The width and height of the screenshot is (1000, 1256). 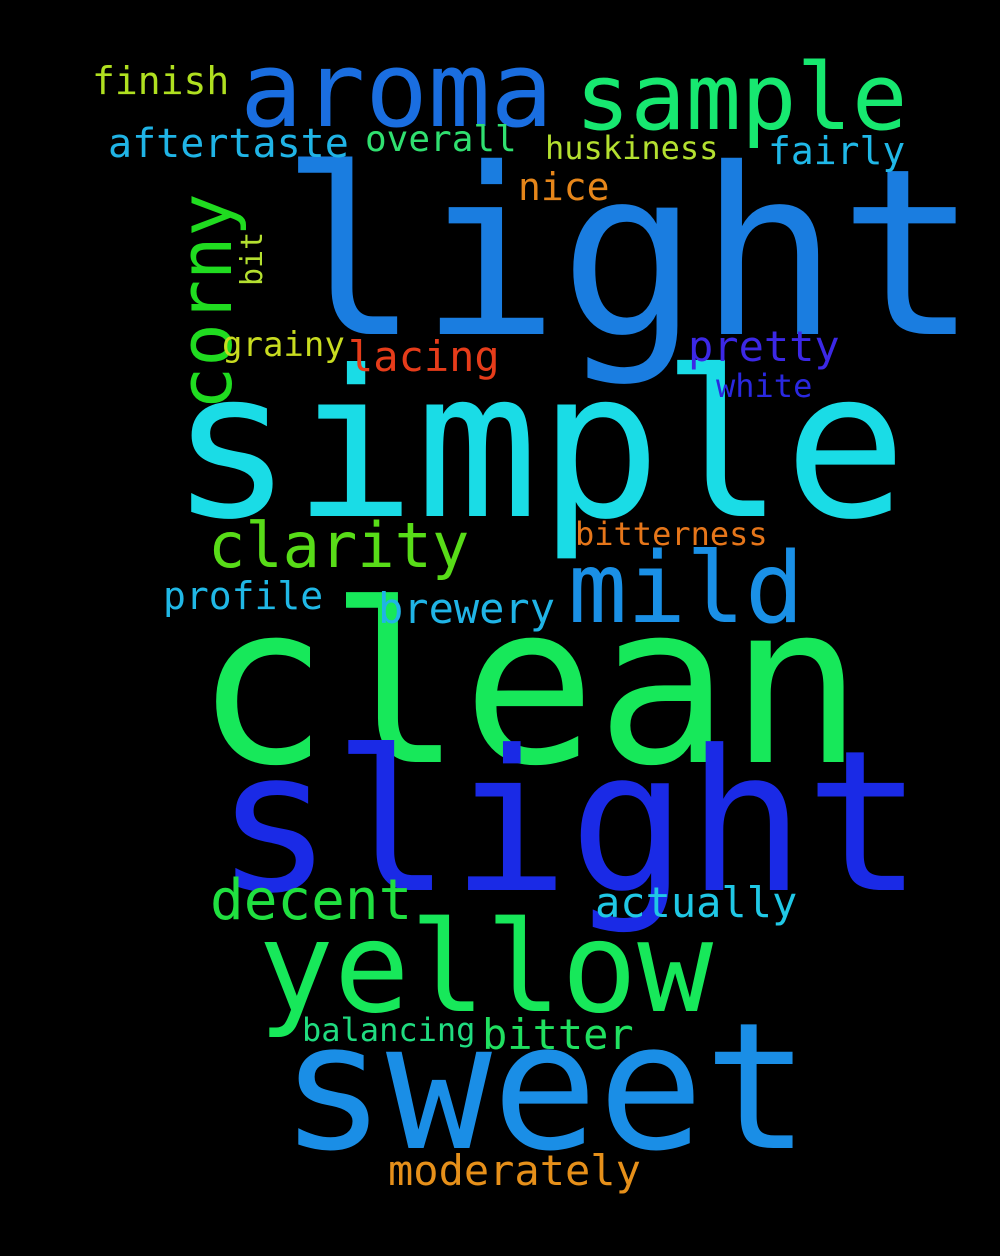 I want to click on word-pretty: pretty, so click(x=764, y=346).